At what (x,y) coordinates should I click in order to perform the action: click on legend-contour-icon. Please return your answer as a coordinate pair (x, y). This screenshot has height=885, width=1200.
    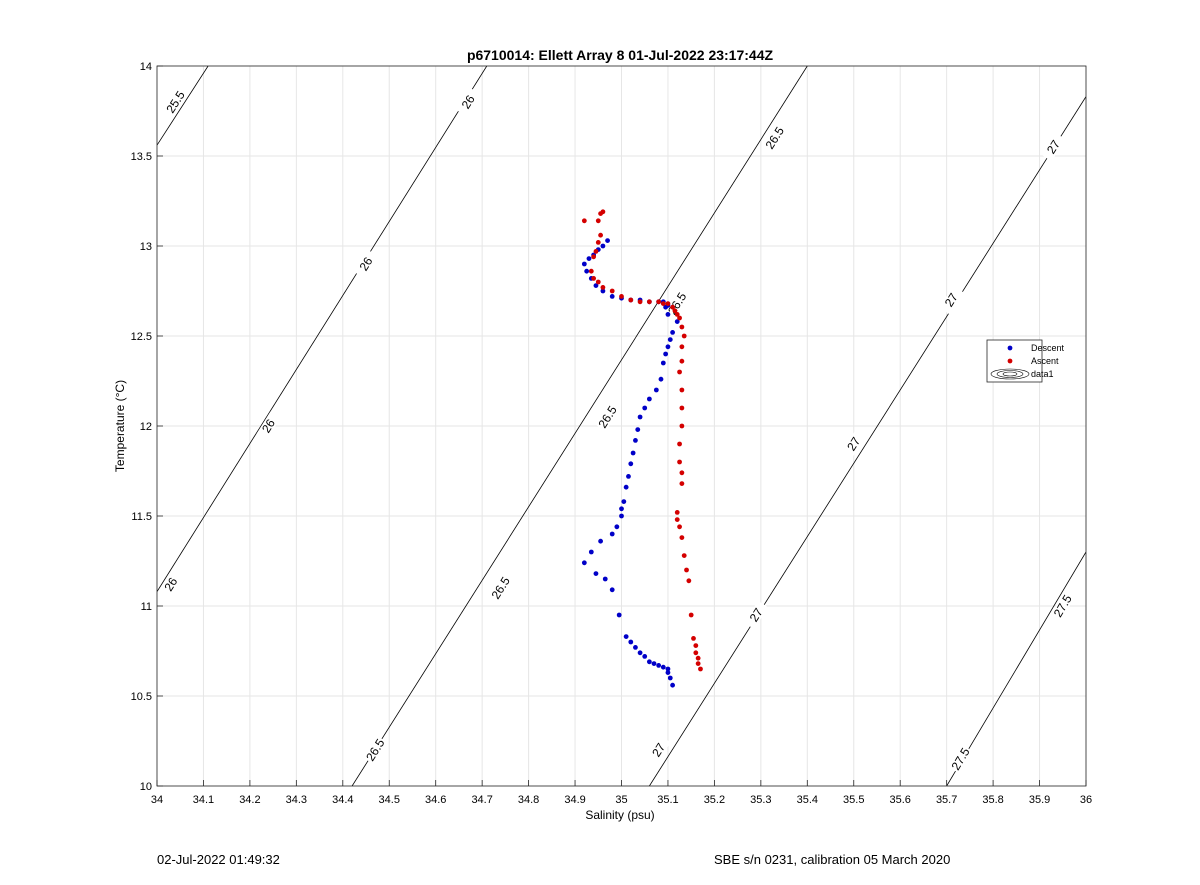
    Looking at the image, I should click on (1010, 374).